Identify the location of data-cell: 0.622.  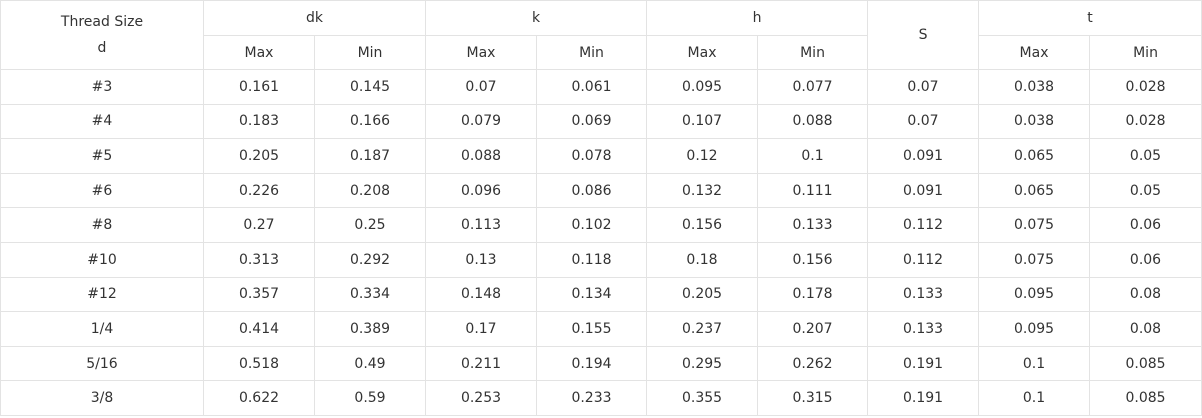
(259, 398).